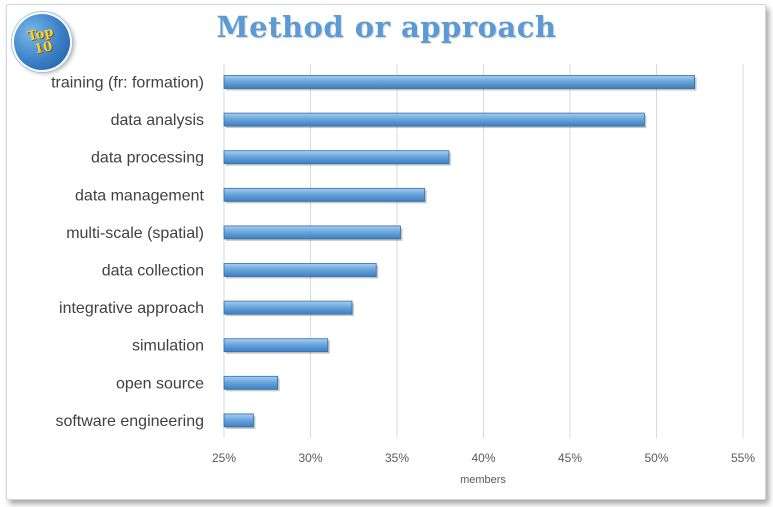  What do you see at coordinates (656, 458) in the screenshot?
I see `x-tick-label: 50%` at bounding box center [656, 458].